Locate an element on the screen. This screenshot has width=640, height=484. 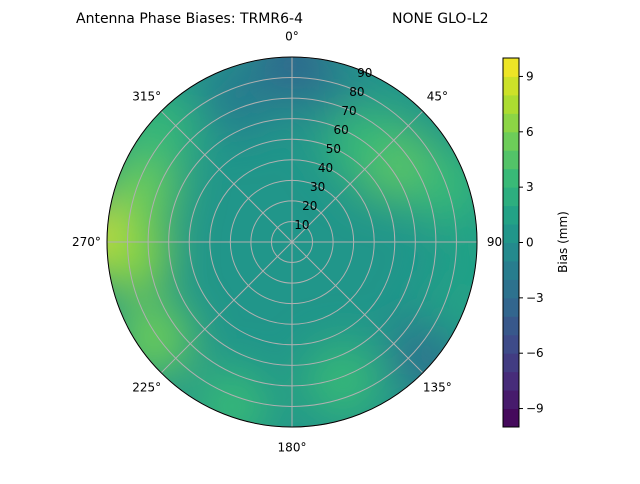
colorbar: −9 −6 −3 0 3 6 9 is located at coordinates (523, 242).